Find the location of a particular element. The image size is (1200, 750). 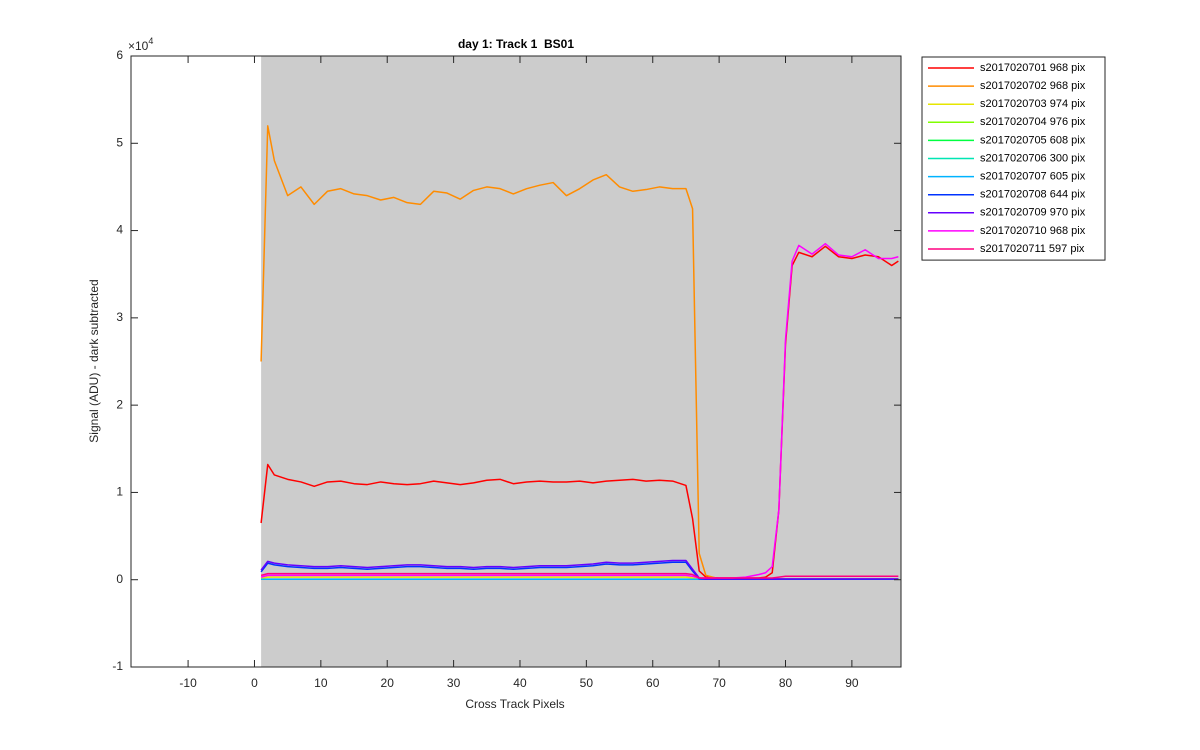

y-tick-label: 2 is located at coordinates (119, 404).